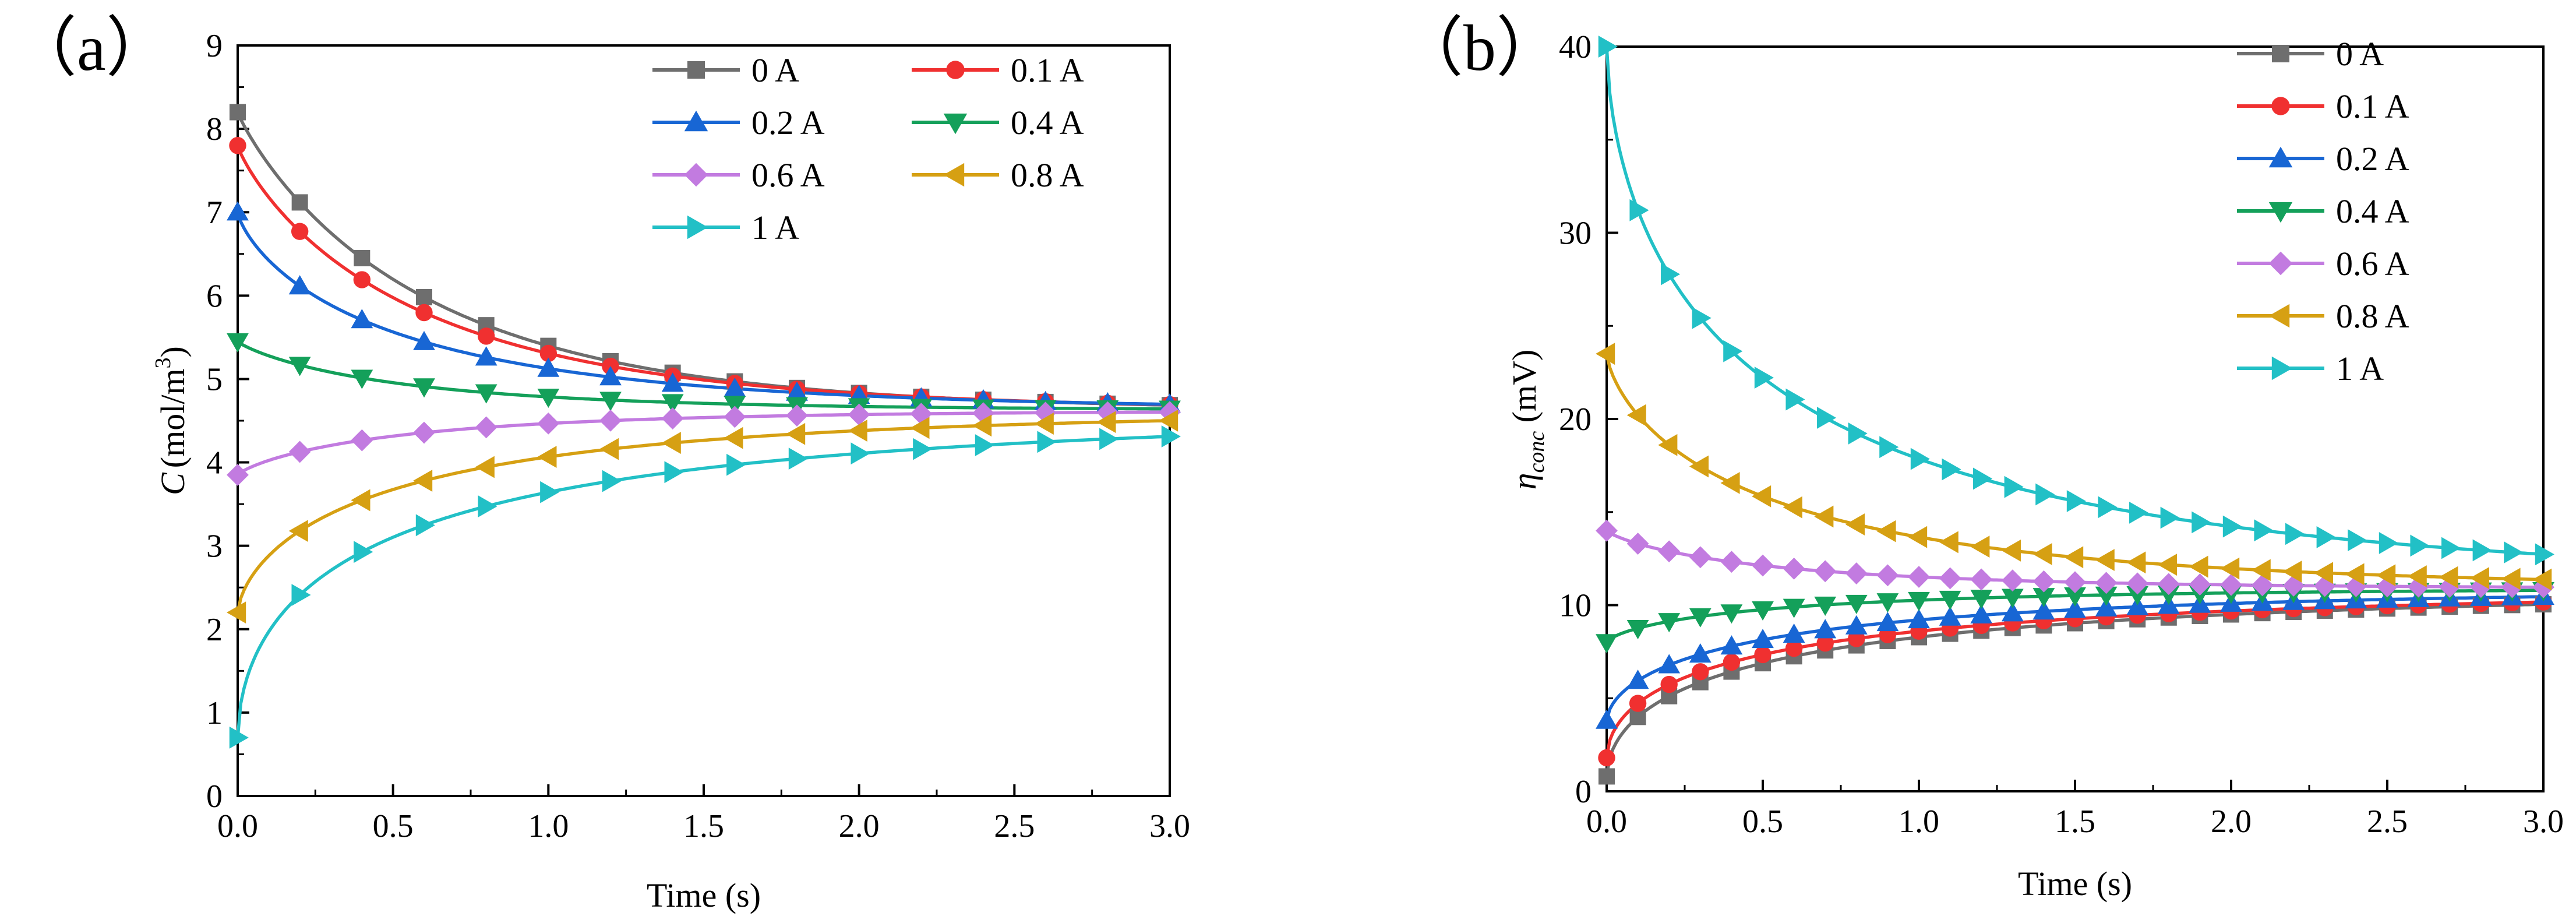 The image size is (2576, 923). What do you see at coordinates (2311, 368) in the screenshot?
I see `legend-item: 1 A` at bounding box center [2311, 368].